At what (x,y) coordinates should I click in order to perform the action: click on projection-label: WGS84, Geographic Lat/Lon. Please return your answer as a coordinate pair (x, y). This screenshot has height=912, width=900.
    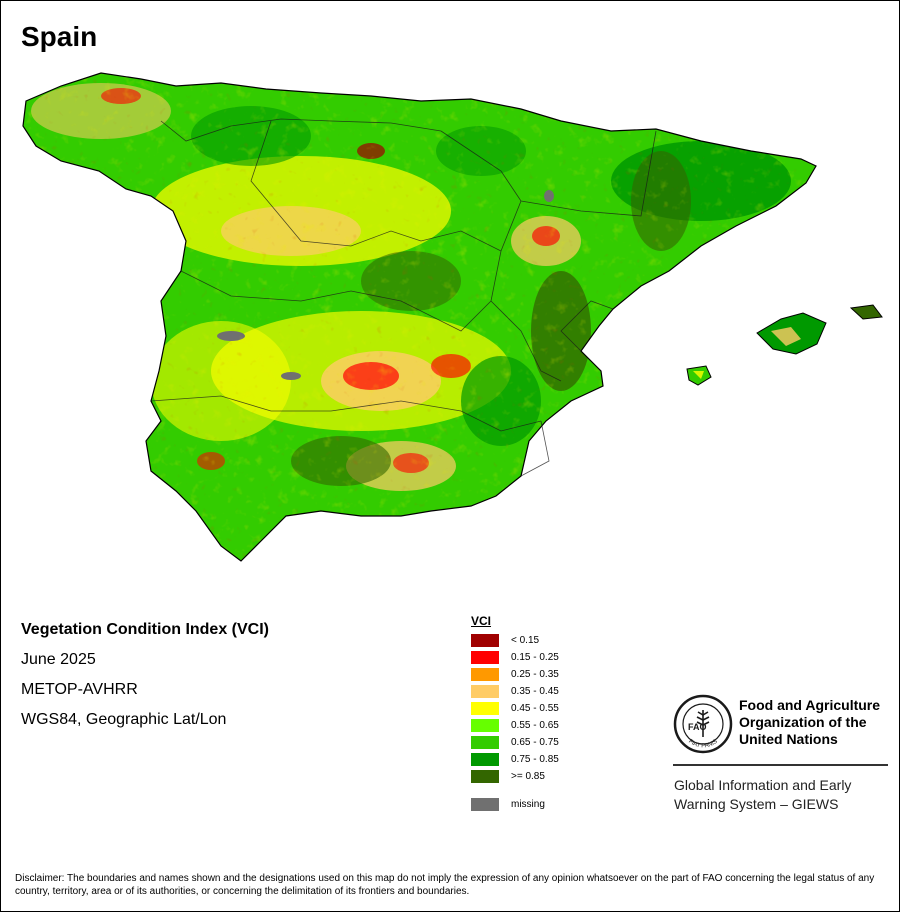
    Looking at the image, I should click on (124, 719).